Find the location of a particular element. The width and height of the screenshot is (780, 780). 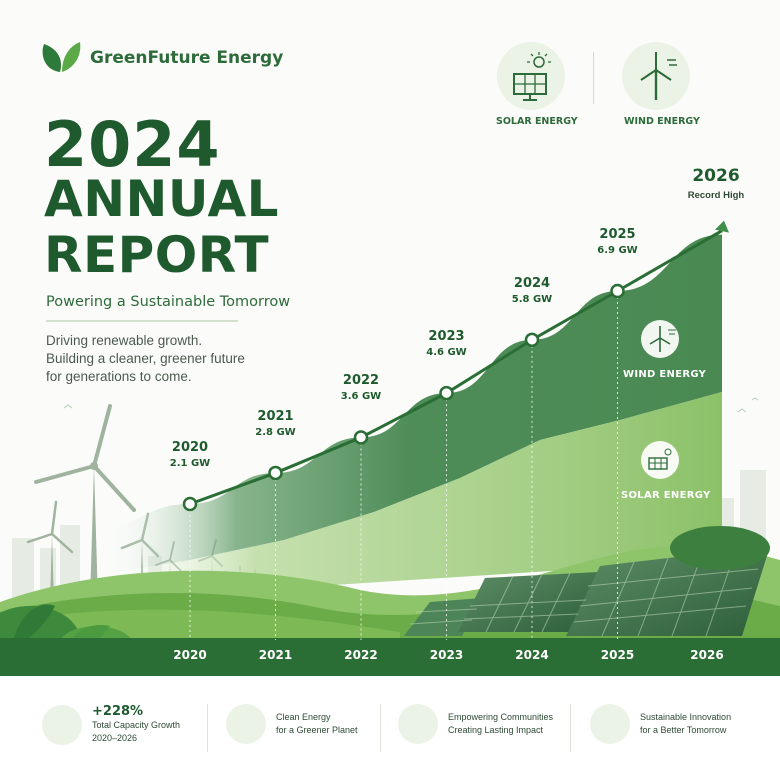

ground-strip is located at coordinates (390, 657).